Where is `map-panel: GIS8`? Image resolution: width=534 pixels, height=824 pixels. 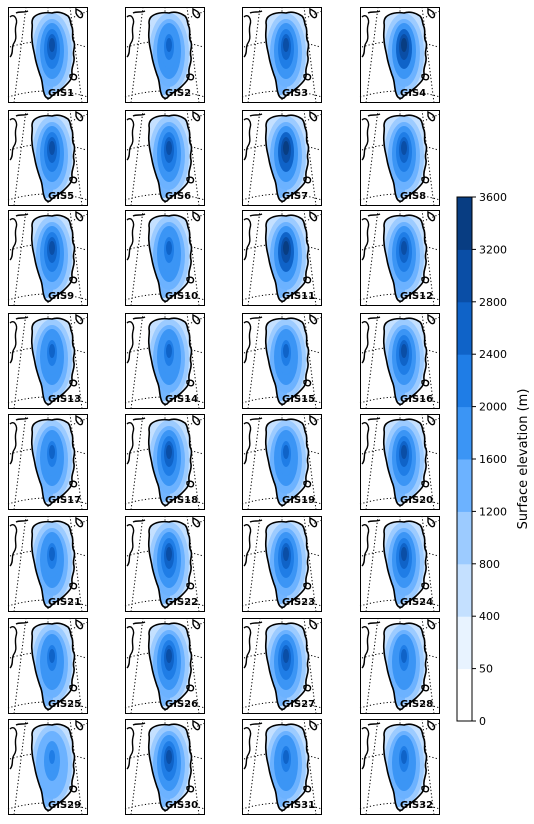
map-panel: GIS8 is located at coordinates (400, 158).